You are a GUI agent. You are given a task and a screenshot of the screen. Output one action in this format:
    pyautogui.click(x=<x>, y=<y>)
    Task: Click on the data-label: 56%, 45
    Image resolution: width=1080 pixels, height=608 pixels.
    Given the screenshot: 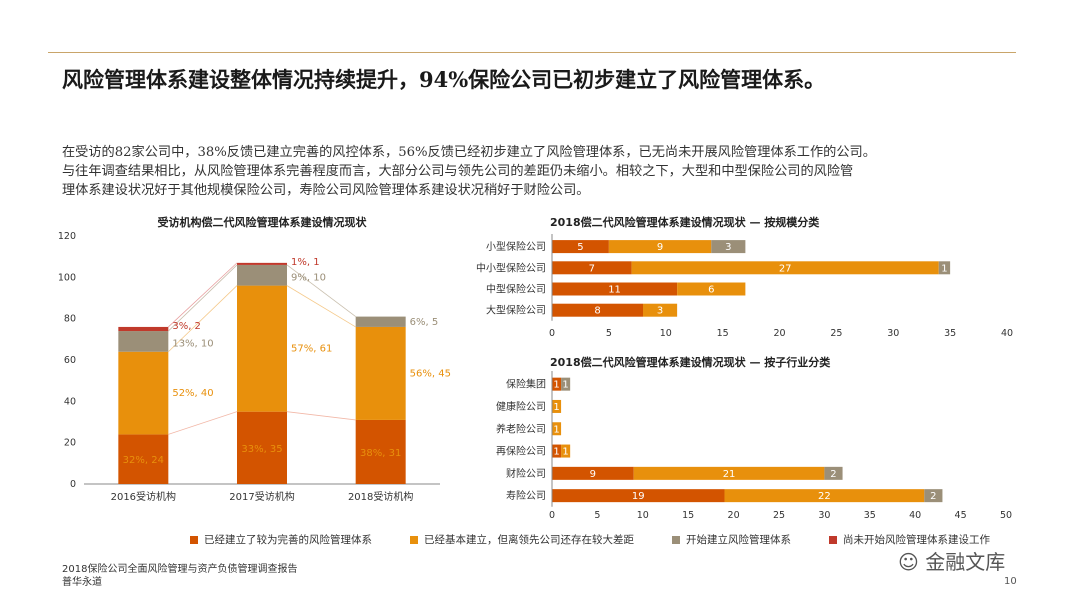 What is the action you would take?
    pyautogui.click(x=430, y=373)
    